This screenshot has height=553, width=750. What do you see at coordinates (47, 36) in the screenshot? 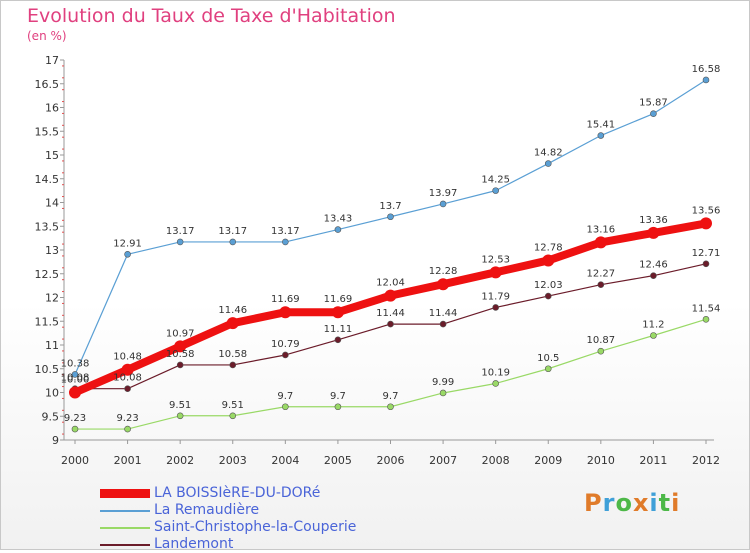
I see `chart-subtitle: (en %)` at bounding box center [47, 36].